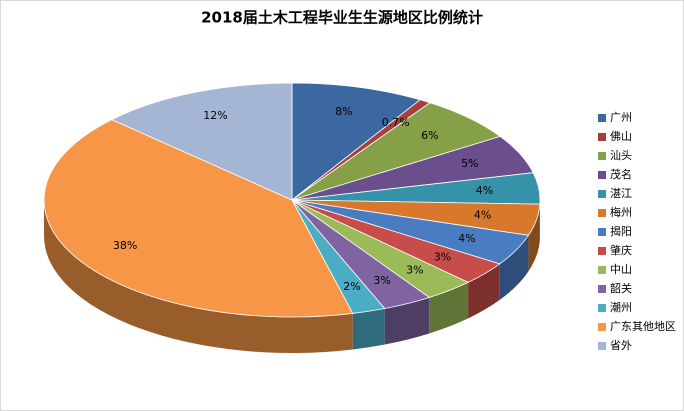  I want to click on value-label: 2%, so click(351, 286).